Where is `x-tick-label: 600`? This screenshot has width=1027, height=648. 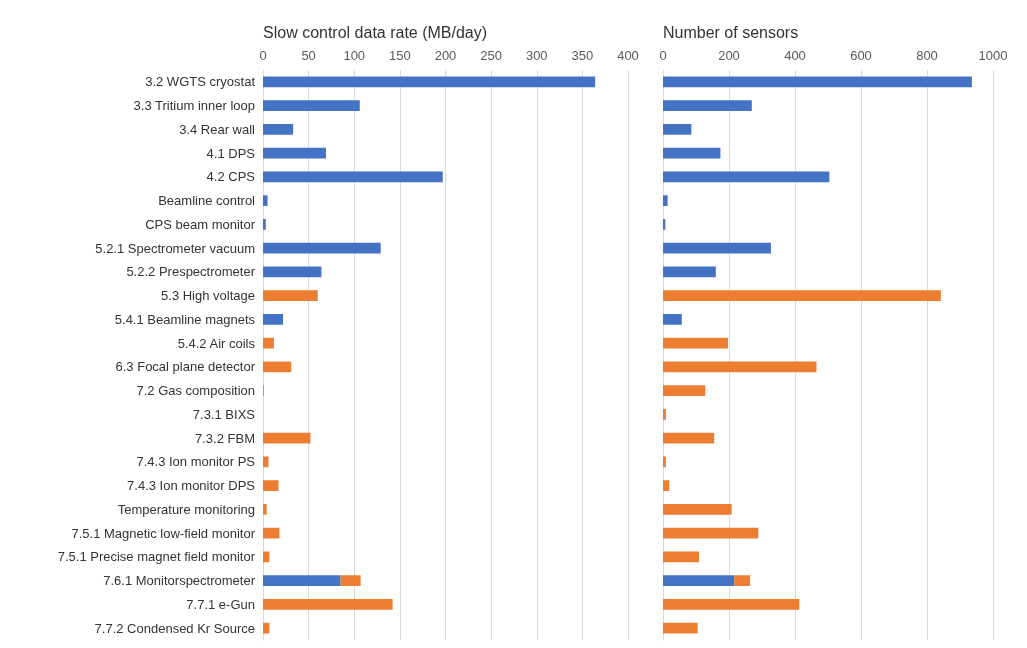 x-tick-label: 600 is located at coordinates (861, 55).